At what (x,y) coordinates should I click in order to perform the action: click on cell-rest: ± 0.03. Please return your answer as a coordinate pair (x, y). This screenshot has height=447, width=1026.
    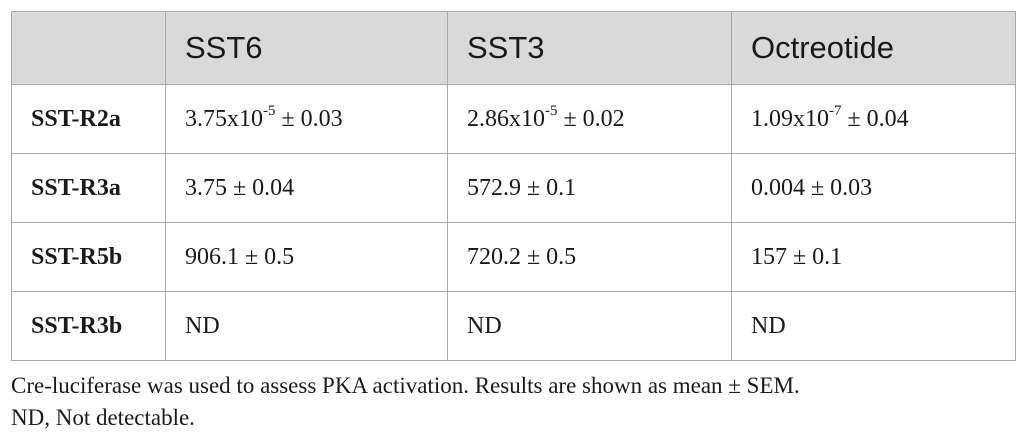
    Looking at the image, I should click on (309, 118).